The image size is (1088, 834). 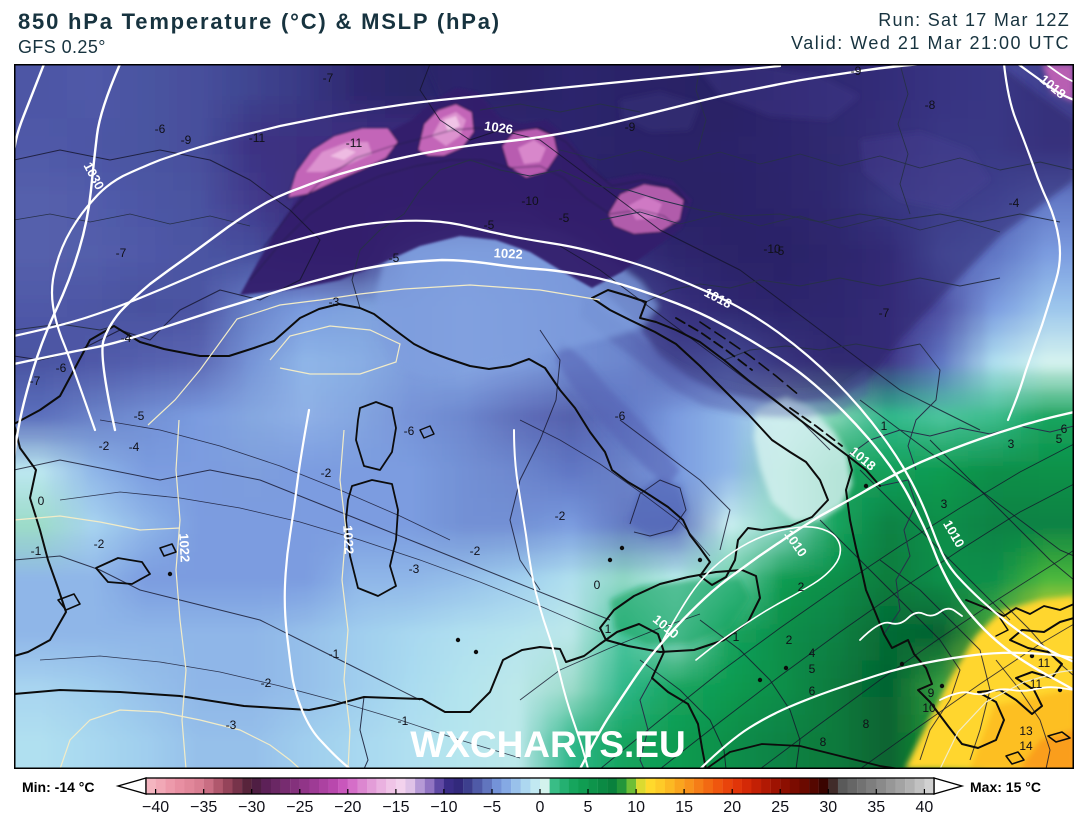 I want to click on svg-text: -8, so click(x=930, y=105).